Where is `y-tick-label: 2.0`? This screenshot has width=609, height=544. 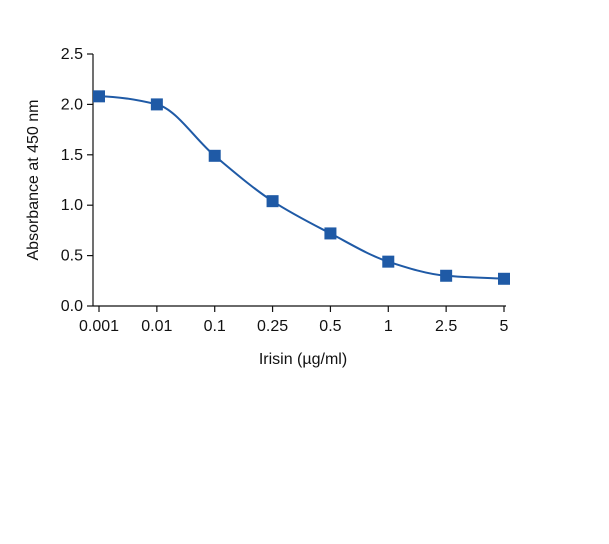
y-tick-label: 2.0 is located at coordinates (72, 104).